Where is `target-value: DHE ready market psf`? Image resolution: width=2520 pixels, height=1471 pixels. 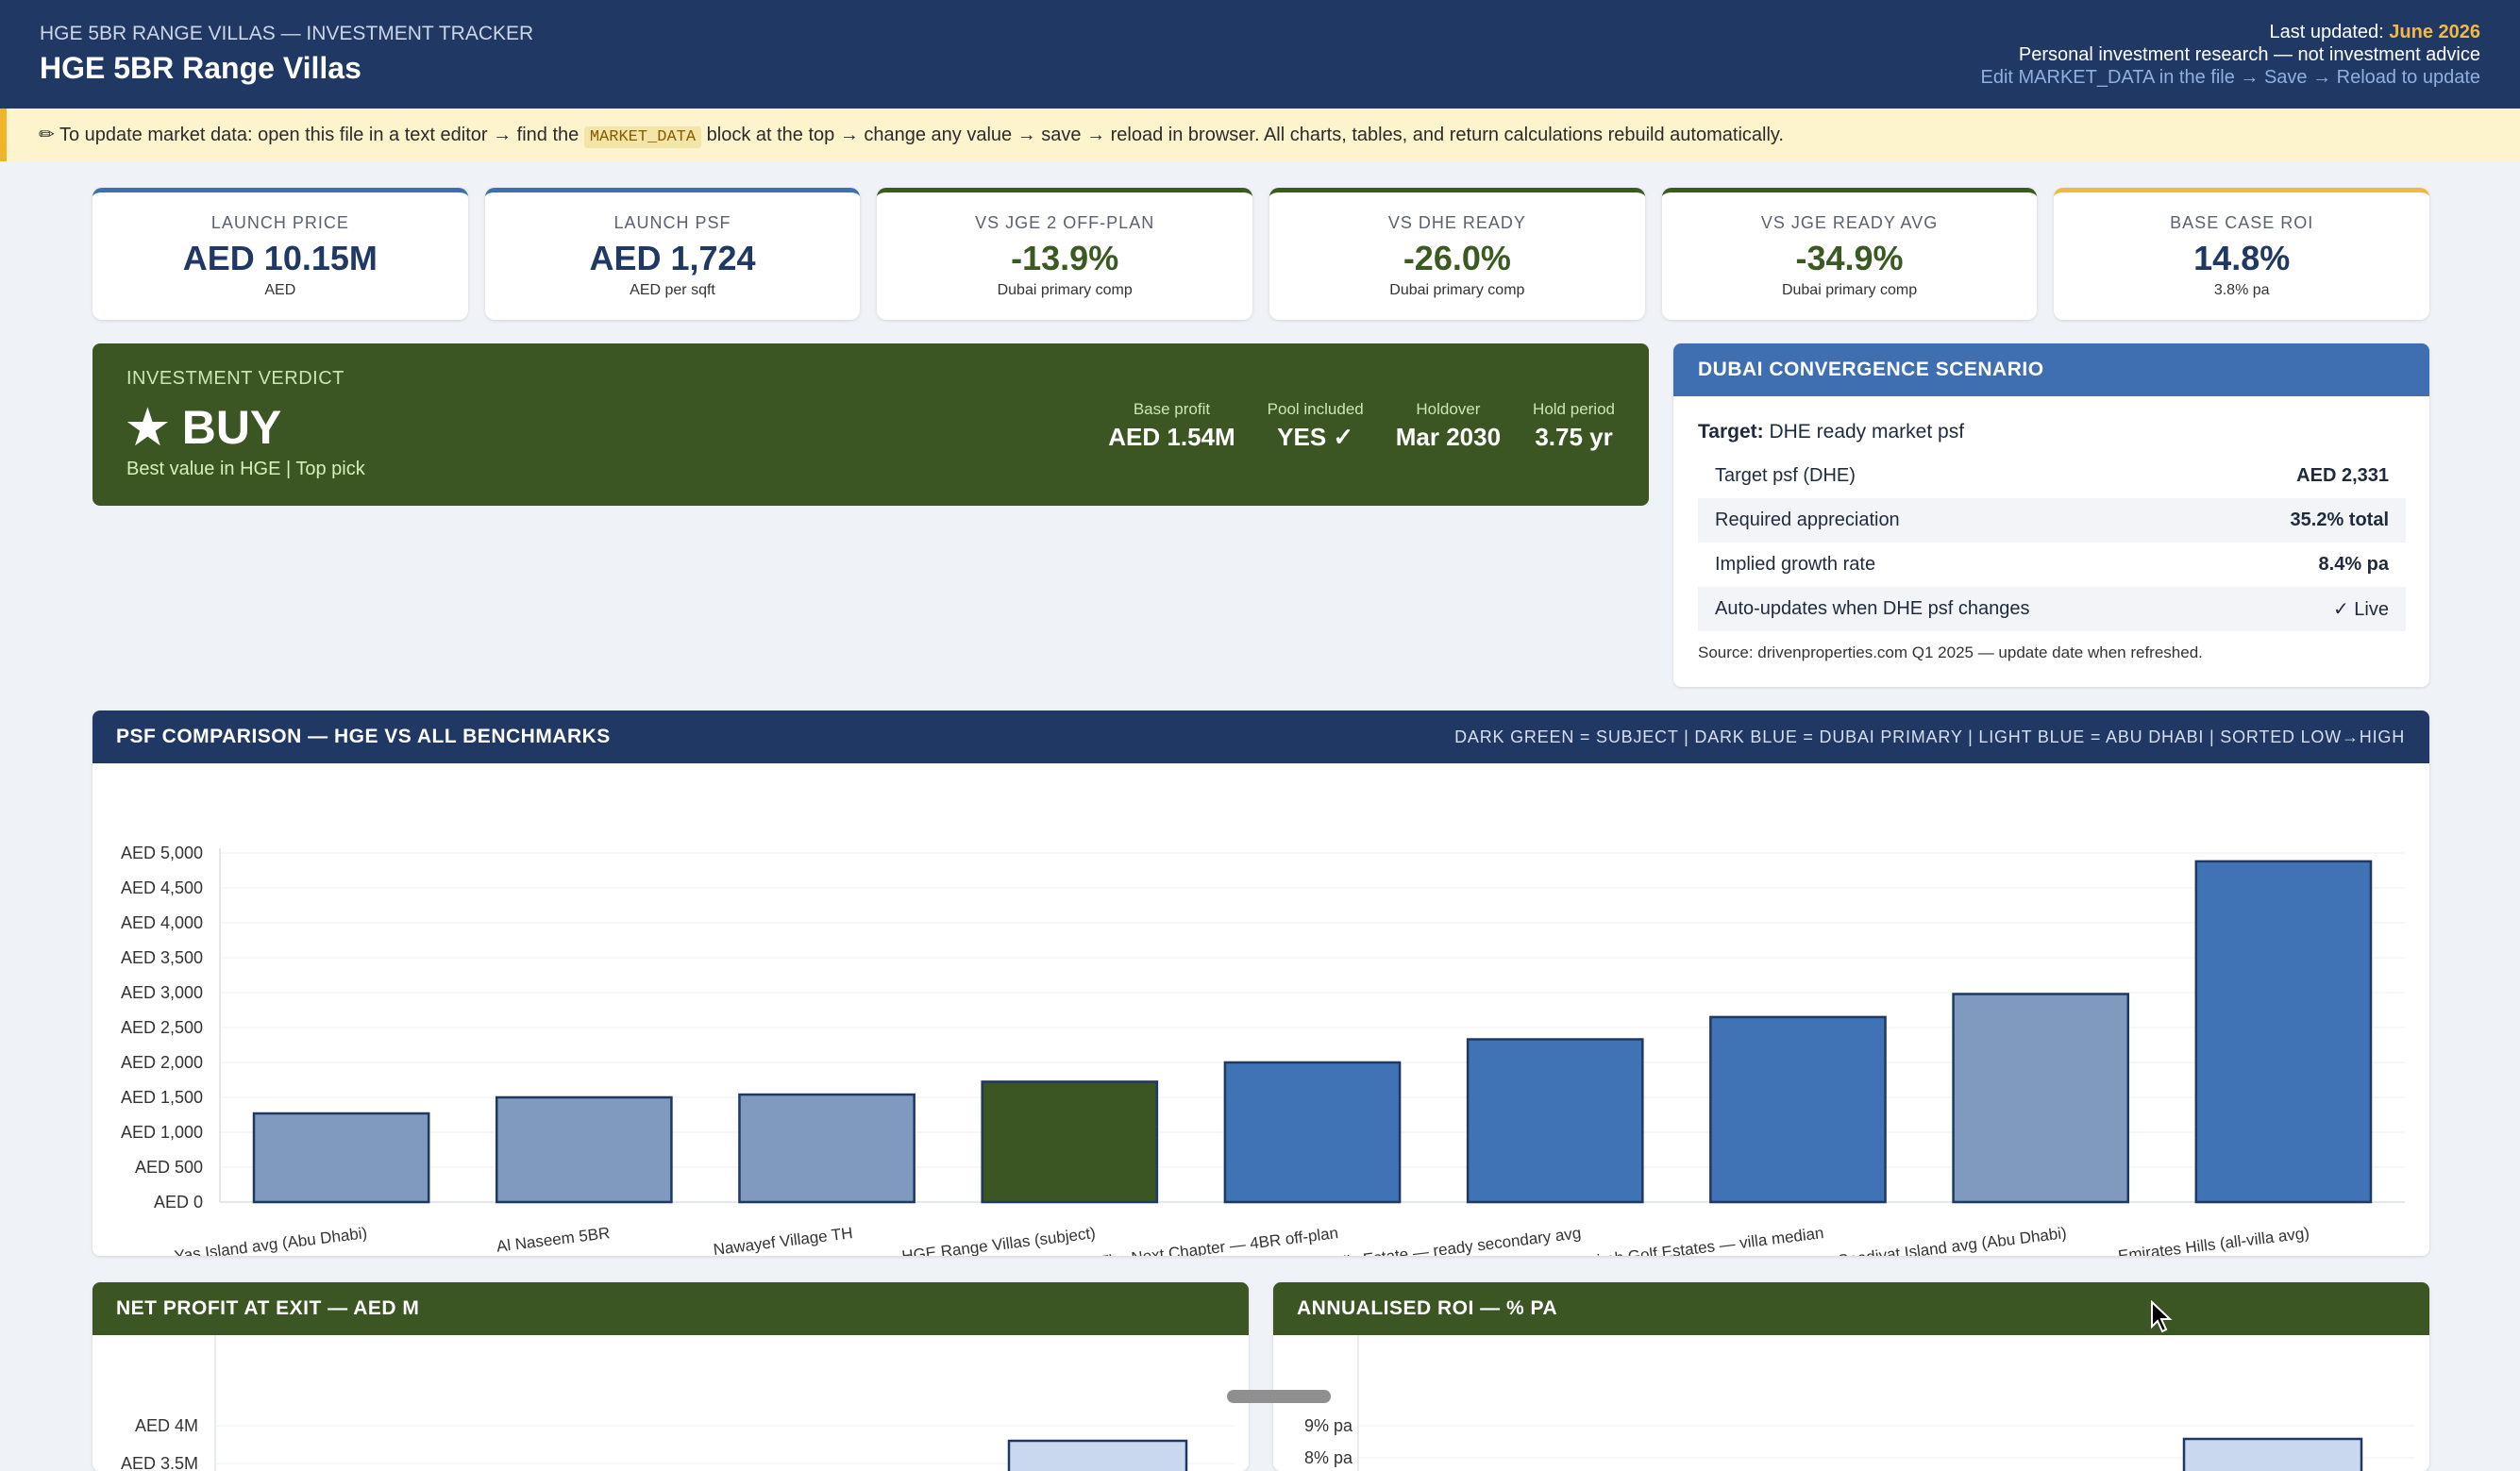 target-value: DHE ready market psf is located at coordinates (1867, 432).